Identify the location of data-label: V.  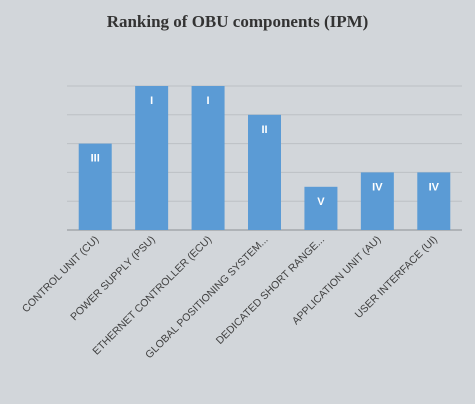
(321, 202).